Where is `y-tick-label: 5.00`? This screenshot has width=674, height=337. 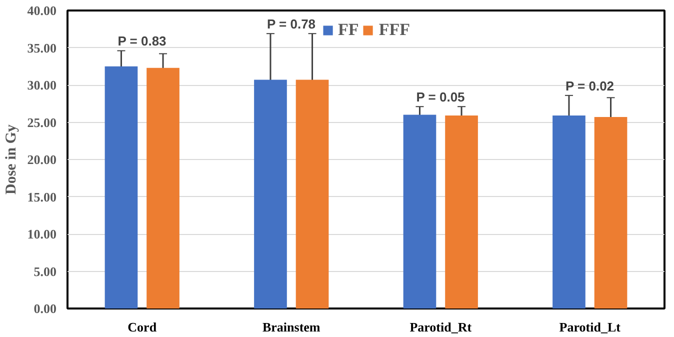 y-tick-label: 5.00 is located at coordinates (45, 271).